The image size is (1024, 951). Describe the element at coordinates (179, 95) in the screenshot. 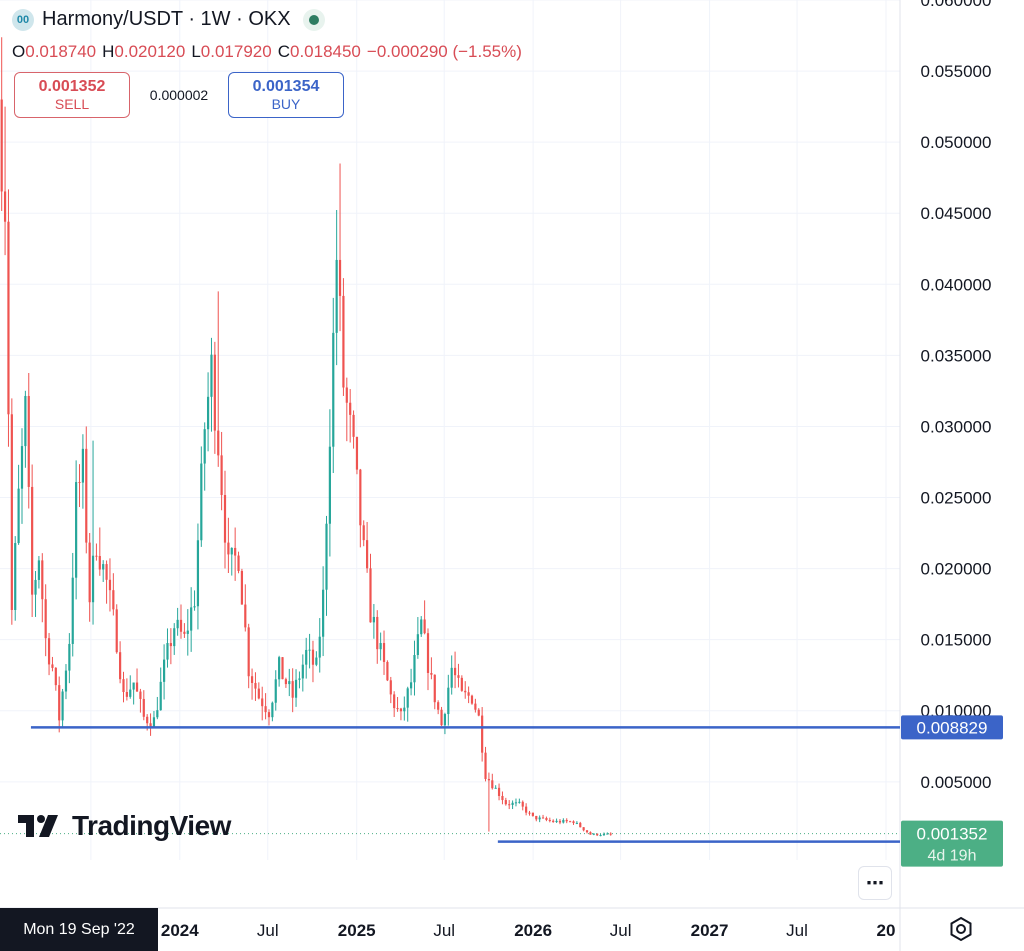

I see `trade-buttons: 0.001352 SELL 0.000002 0.001354 BUY` at that location.